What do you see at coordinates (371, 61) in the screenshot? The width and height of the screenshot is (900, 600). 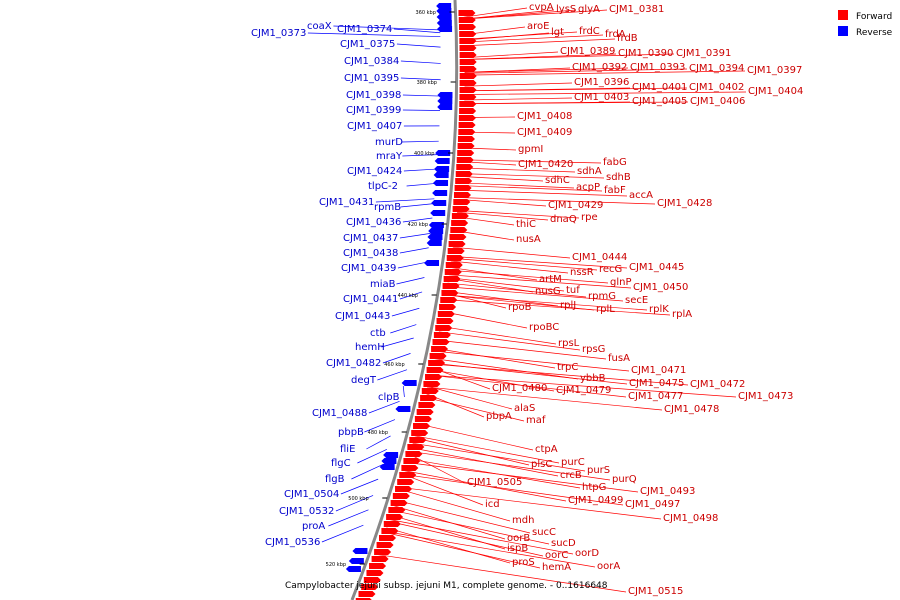 I see `gene-label-cjm1-0384: CJM1_0384` at bounding box center [371, 61].